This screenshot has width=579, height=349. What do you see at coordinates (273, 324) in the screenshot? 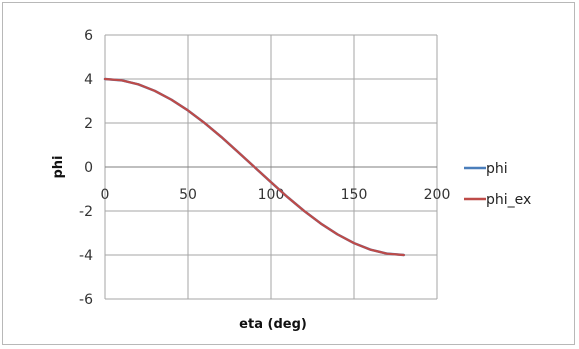
I see `x-axis-label: eta (deg)` at bounding box center [273, 324].